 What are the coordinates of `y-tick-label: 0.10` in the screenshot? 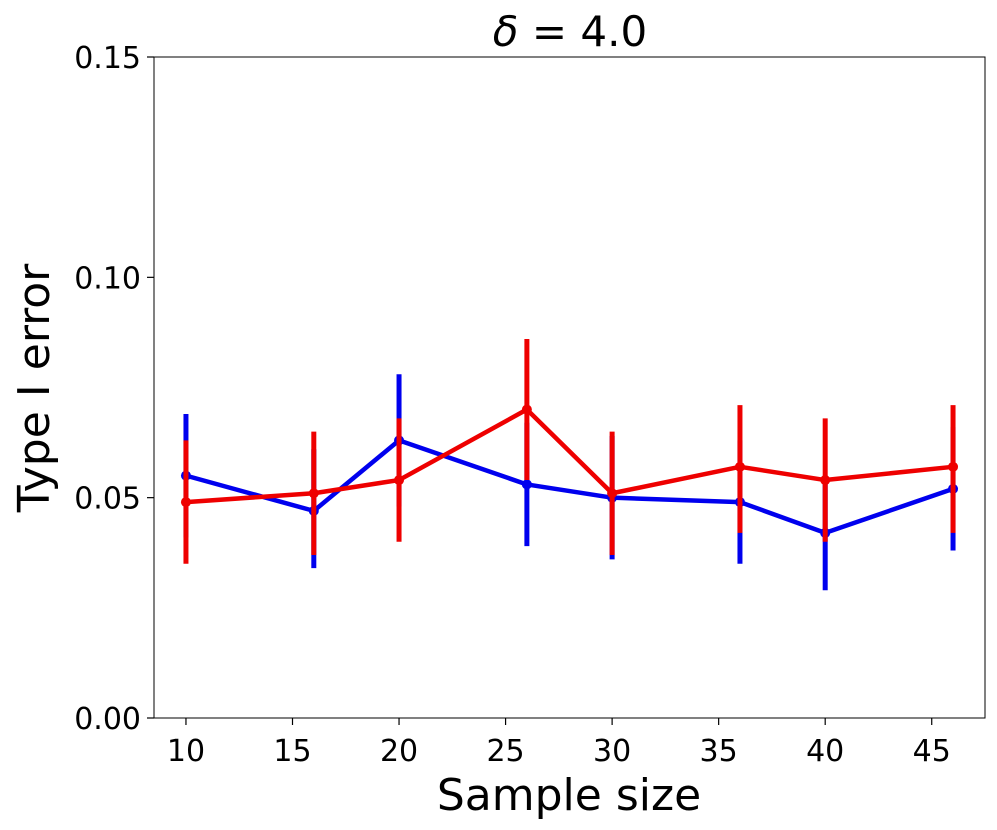 It's located at (107, 278).